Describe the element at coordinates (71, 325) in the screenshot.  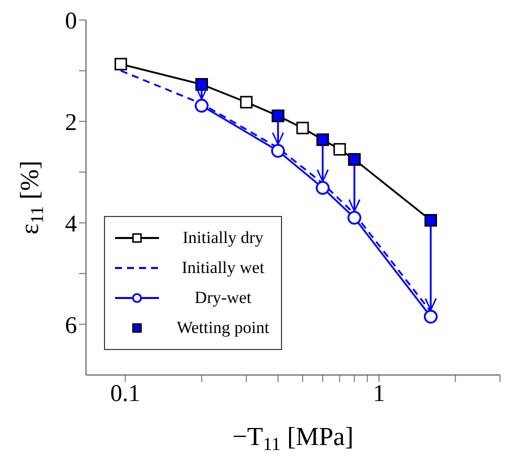
I see `y-tick-label: 6` at that location.